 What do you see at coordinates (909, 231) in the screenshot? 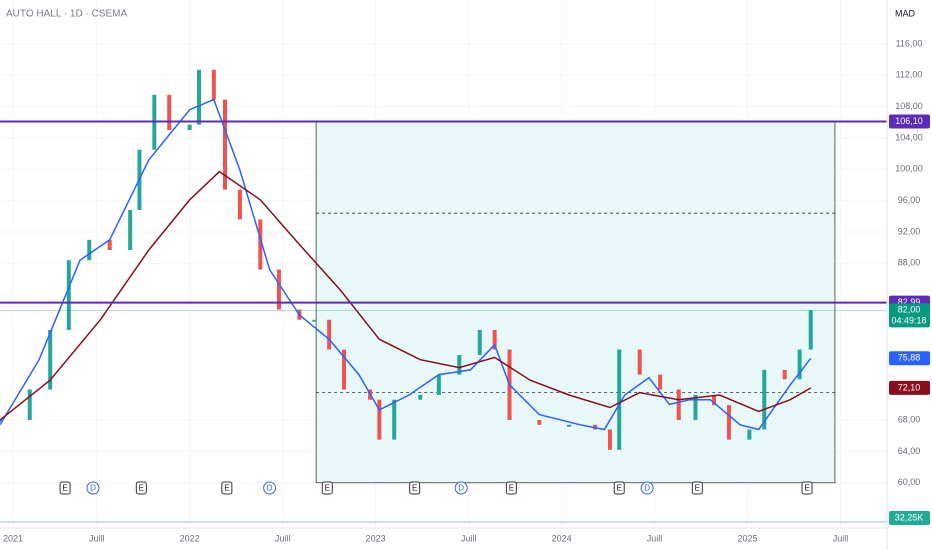
I see `y-tick-label: 92,00` at bounding box center [909, 231].